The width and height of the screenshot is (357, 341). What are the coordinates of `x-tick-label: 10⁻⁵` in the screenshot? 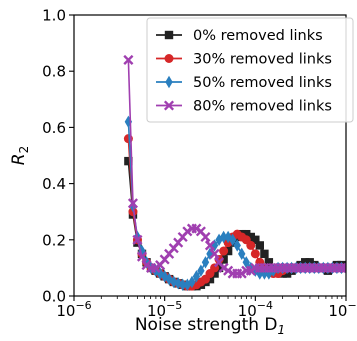 It's located at (164, 309).